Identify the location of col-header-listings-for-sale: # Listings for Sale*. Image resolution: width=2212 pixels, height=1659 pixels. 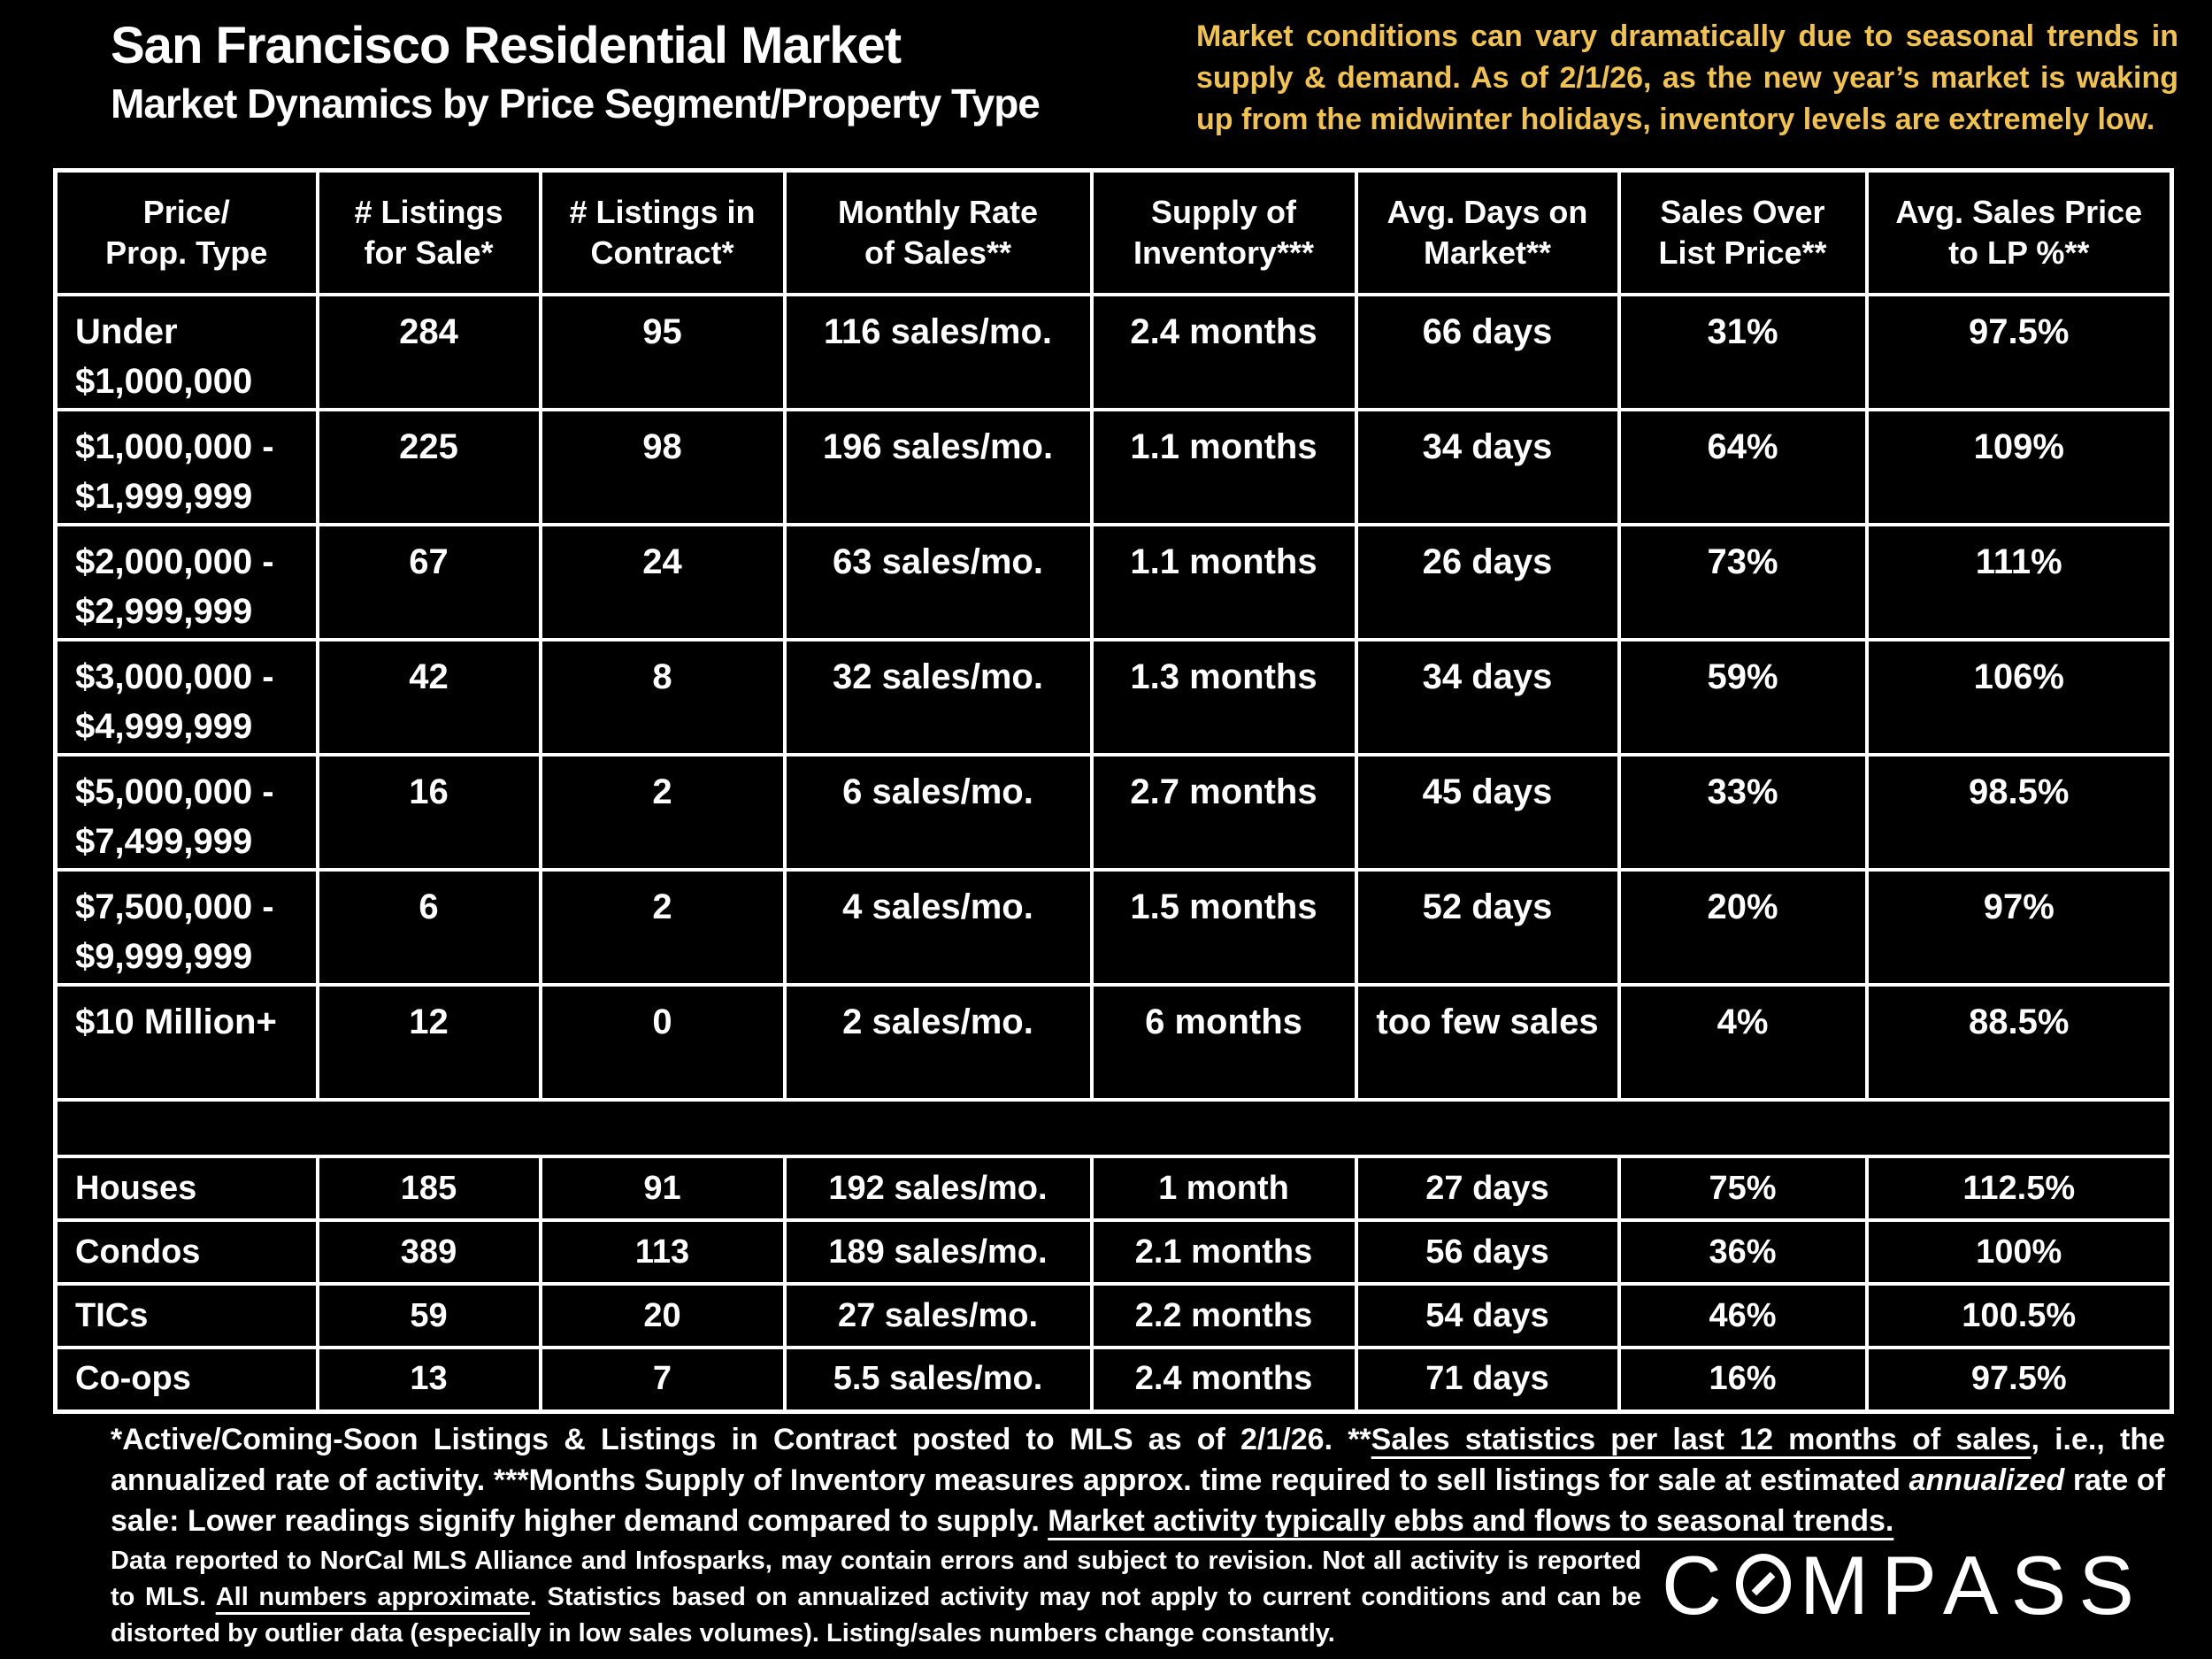
(429, 232).